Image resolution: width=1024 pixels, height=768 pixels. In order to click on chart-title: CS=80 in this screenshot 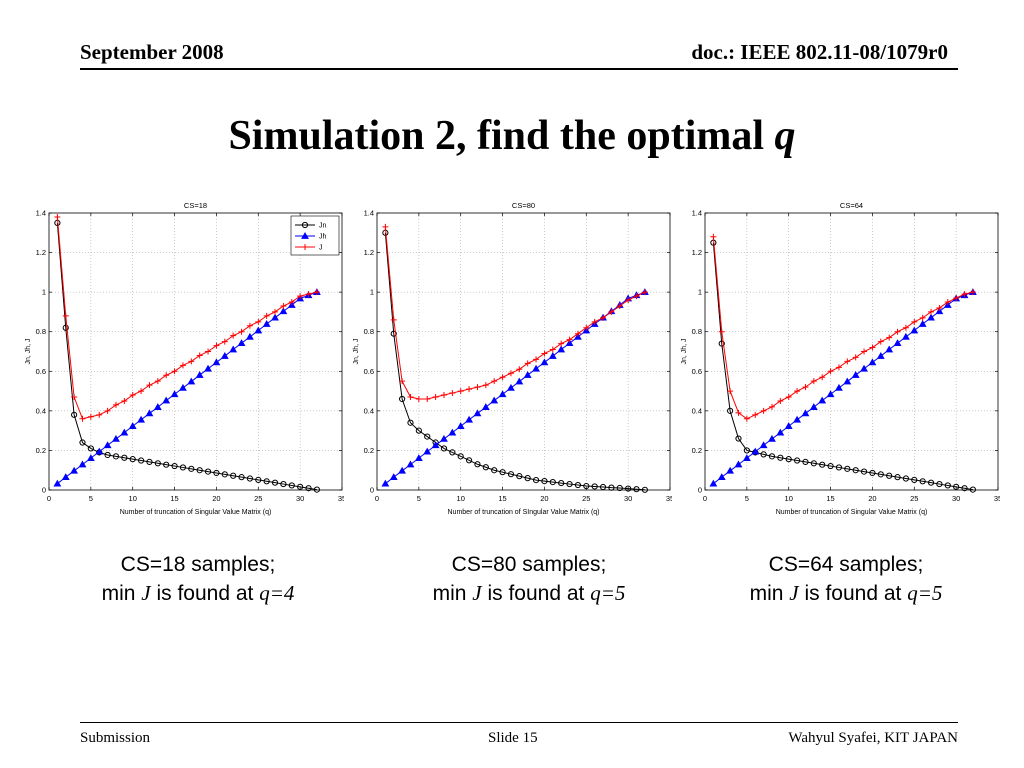, I will do `click(523, 205)`.